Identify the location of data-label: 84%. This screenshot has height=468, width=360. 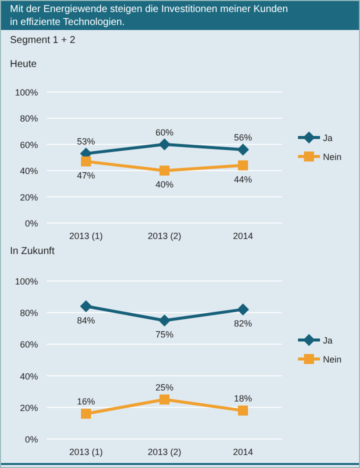
(86, 320).